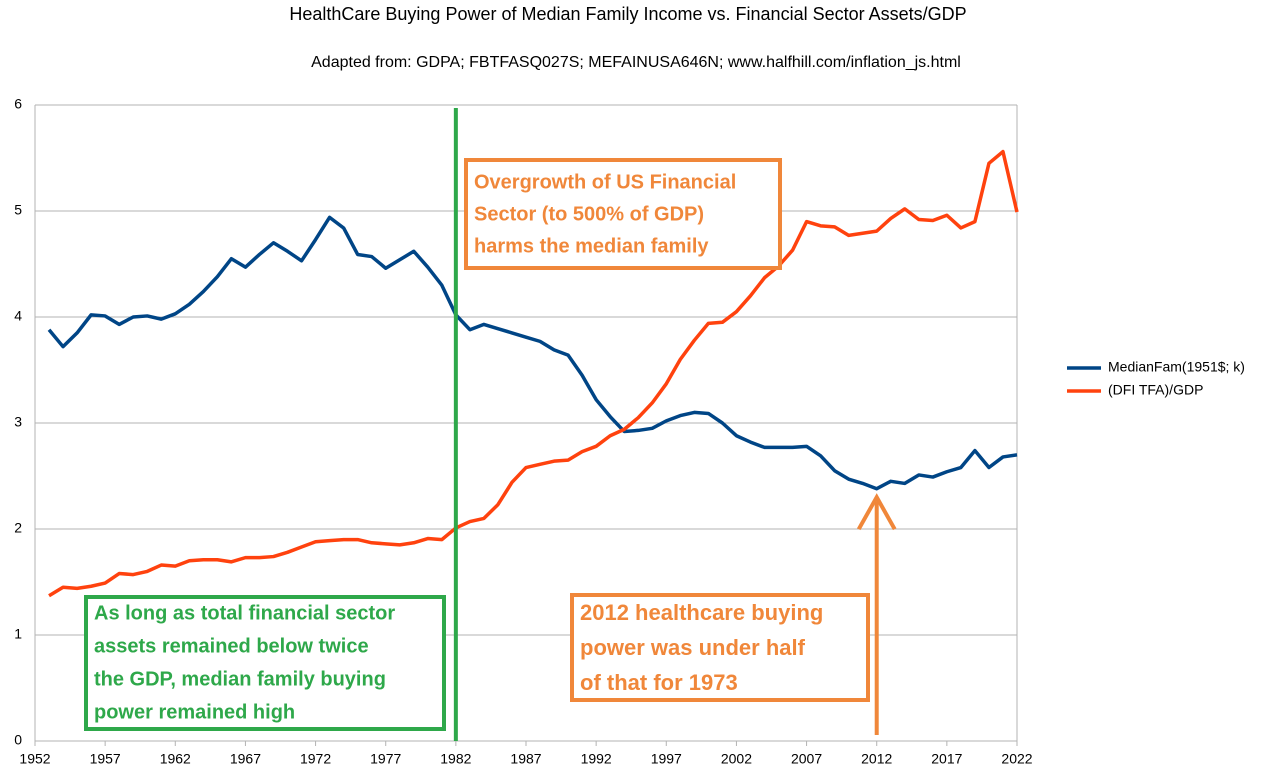  Describe the element at coordinates (18, 316) in the screenshot. I see `y-tick-label: 4` at that location.